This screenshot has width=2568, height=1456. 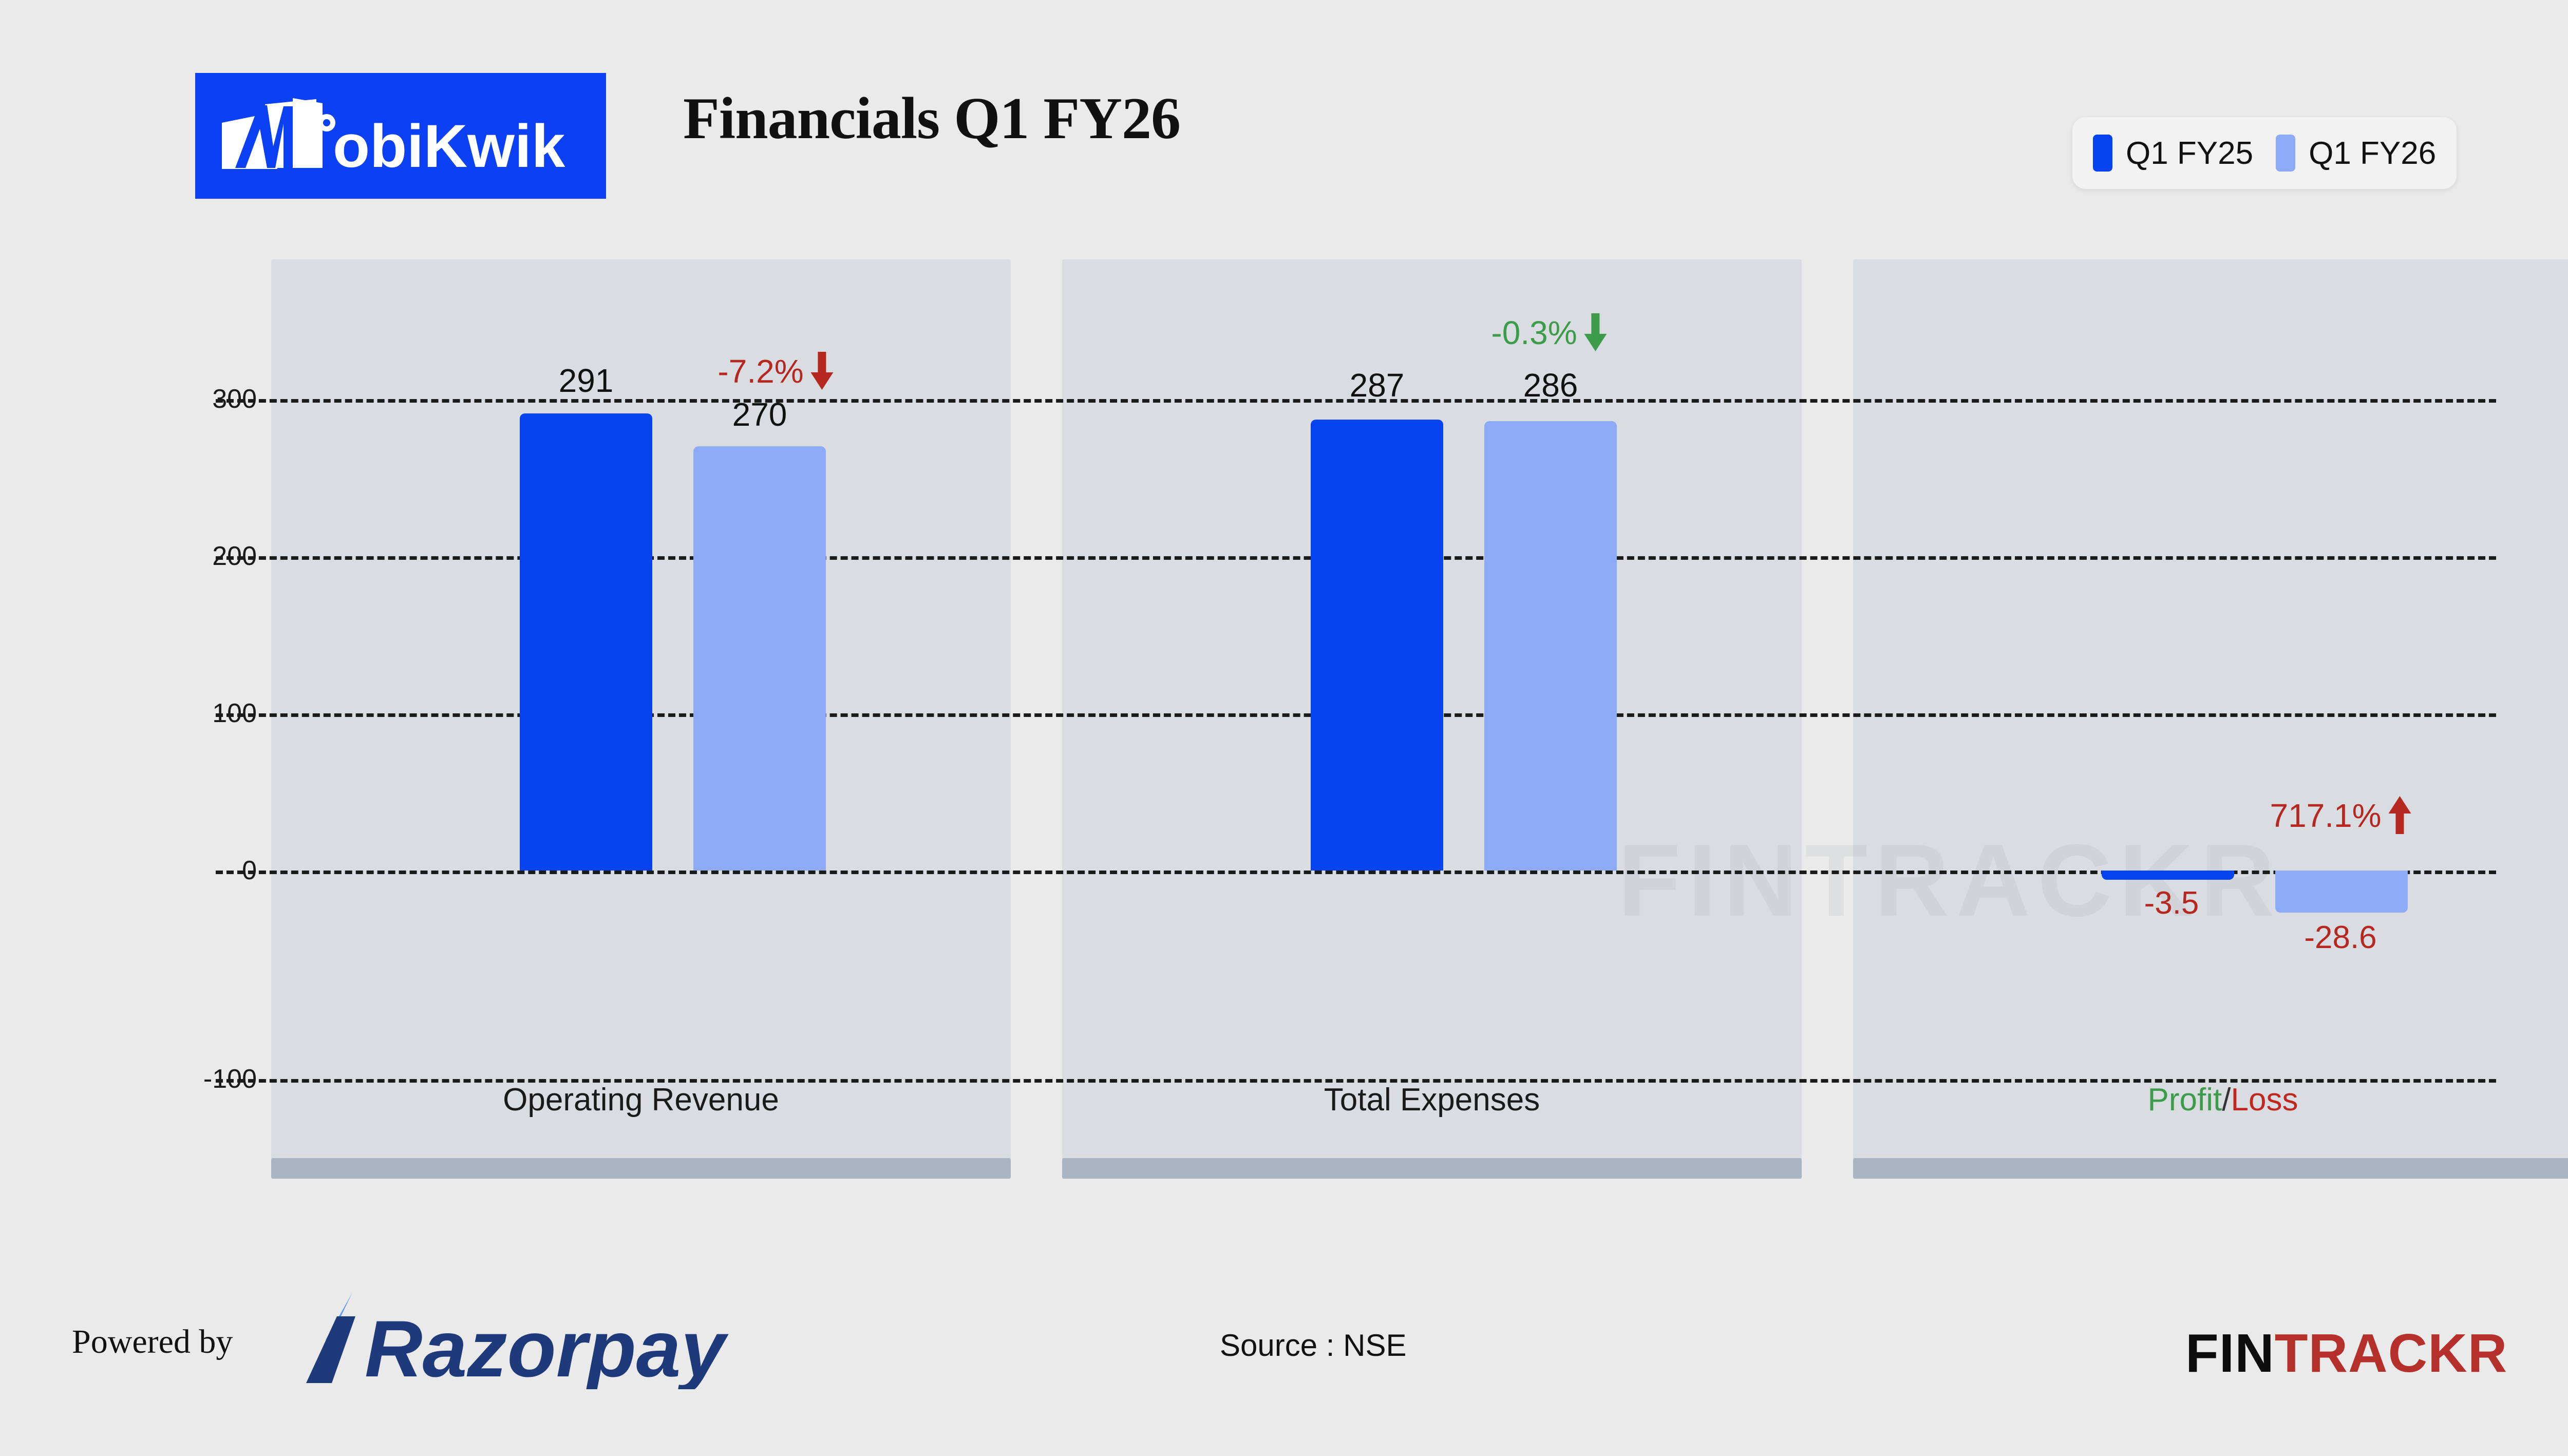 What do you see at coordinates (760, 371) in the screenshot?
I see `delta-label-operating-revenue: -7.2%` at bounding box center [760, 371].